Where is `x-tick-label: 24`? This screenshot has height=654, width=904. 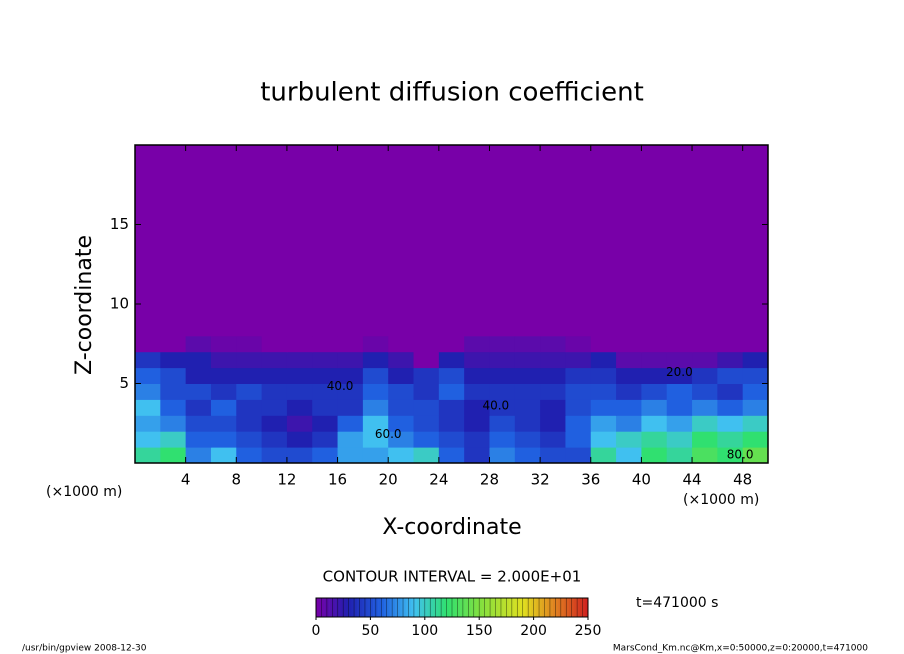 x-tick-label: 24 is located at coordinates (438, 480).